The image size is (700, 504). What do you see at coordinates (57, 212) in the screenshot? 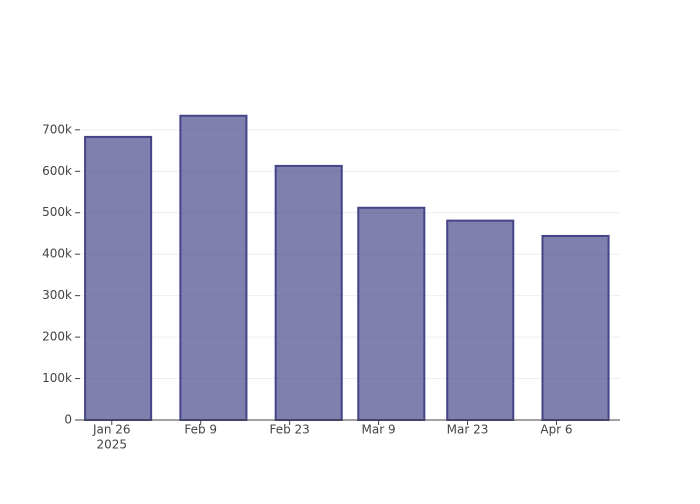
I see `y-tick-label: 500k` at bounding box center [57, 212].